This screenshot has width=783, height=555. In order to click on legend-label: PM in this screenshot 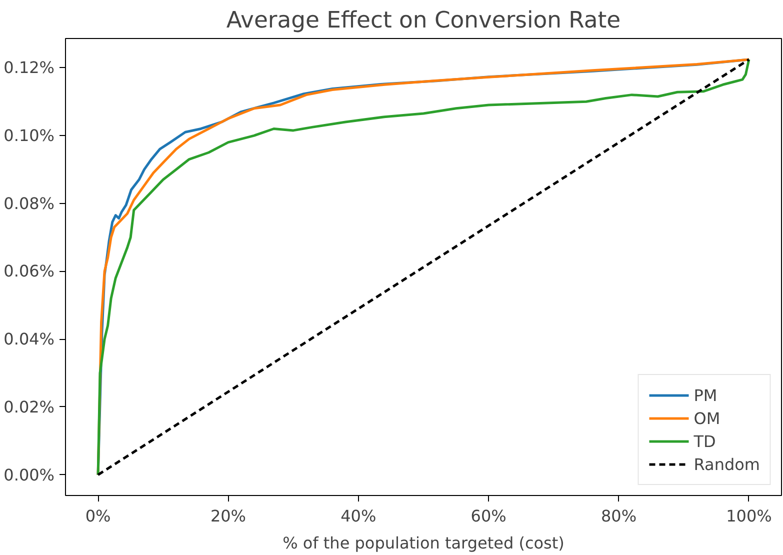, I will do `click(706, 395)`.